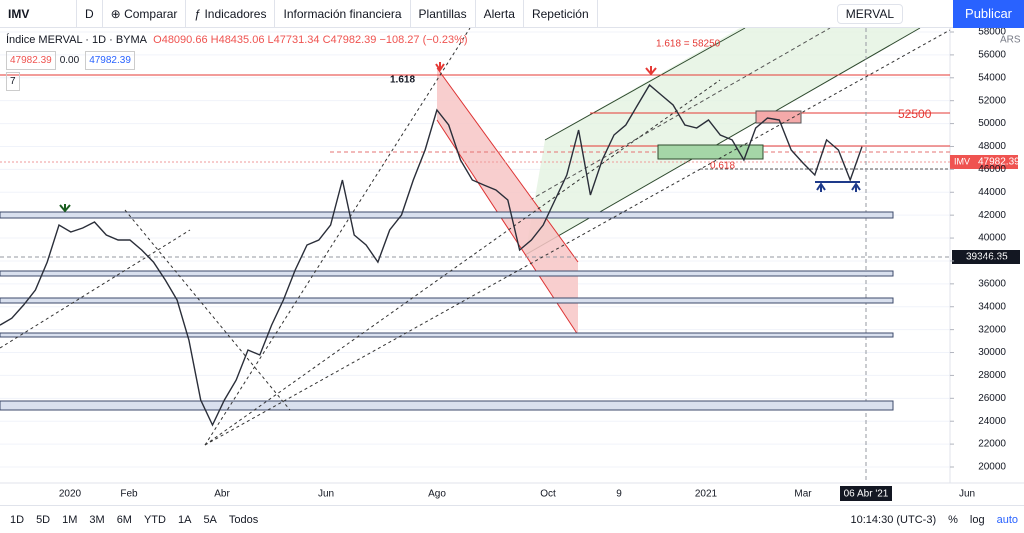 The image size is (1024, 533). What do you see at coordinates (988, 14) in the screenshot?
I see `publish-button: Publicar` at bounding box center [988, 14].